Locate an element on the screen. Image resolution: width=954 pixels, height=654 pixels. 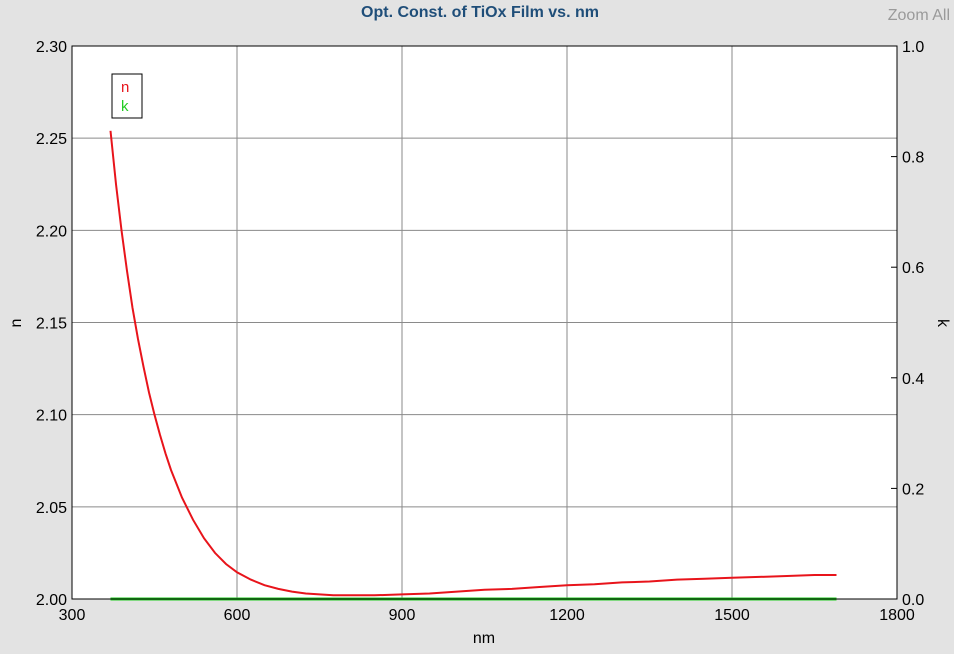
chart-title: Opt. Const. of TiOx Film vs. nm is located at coordinates (480, 12).